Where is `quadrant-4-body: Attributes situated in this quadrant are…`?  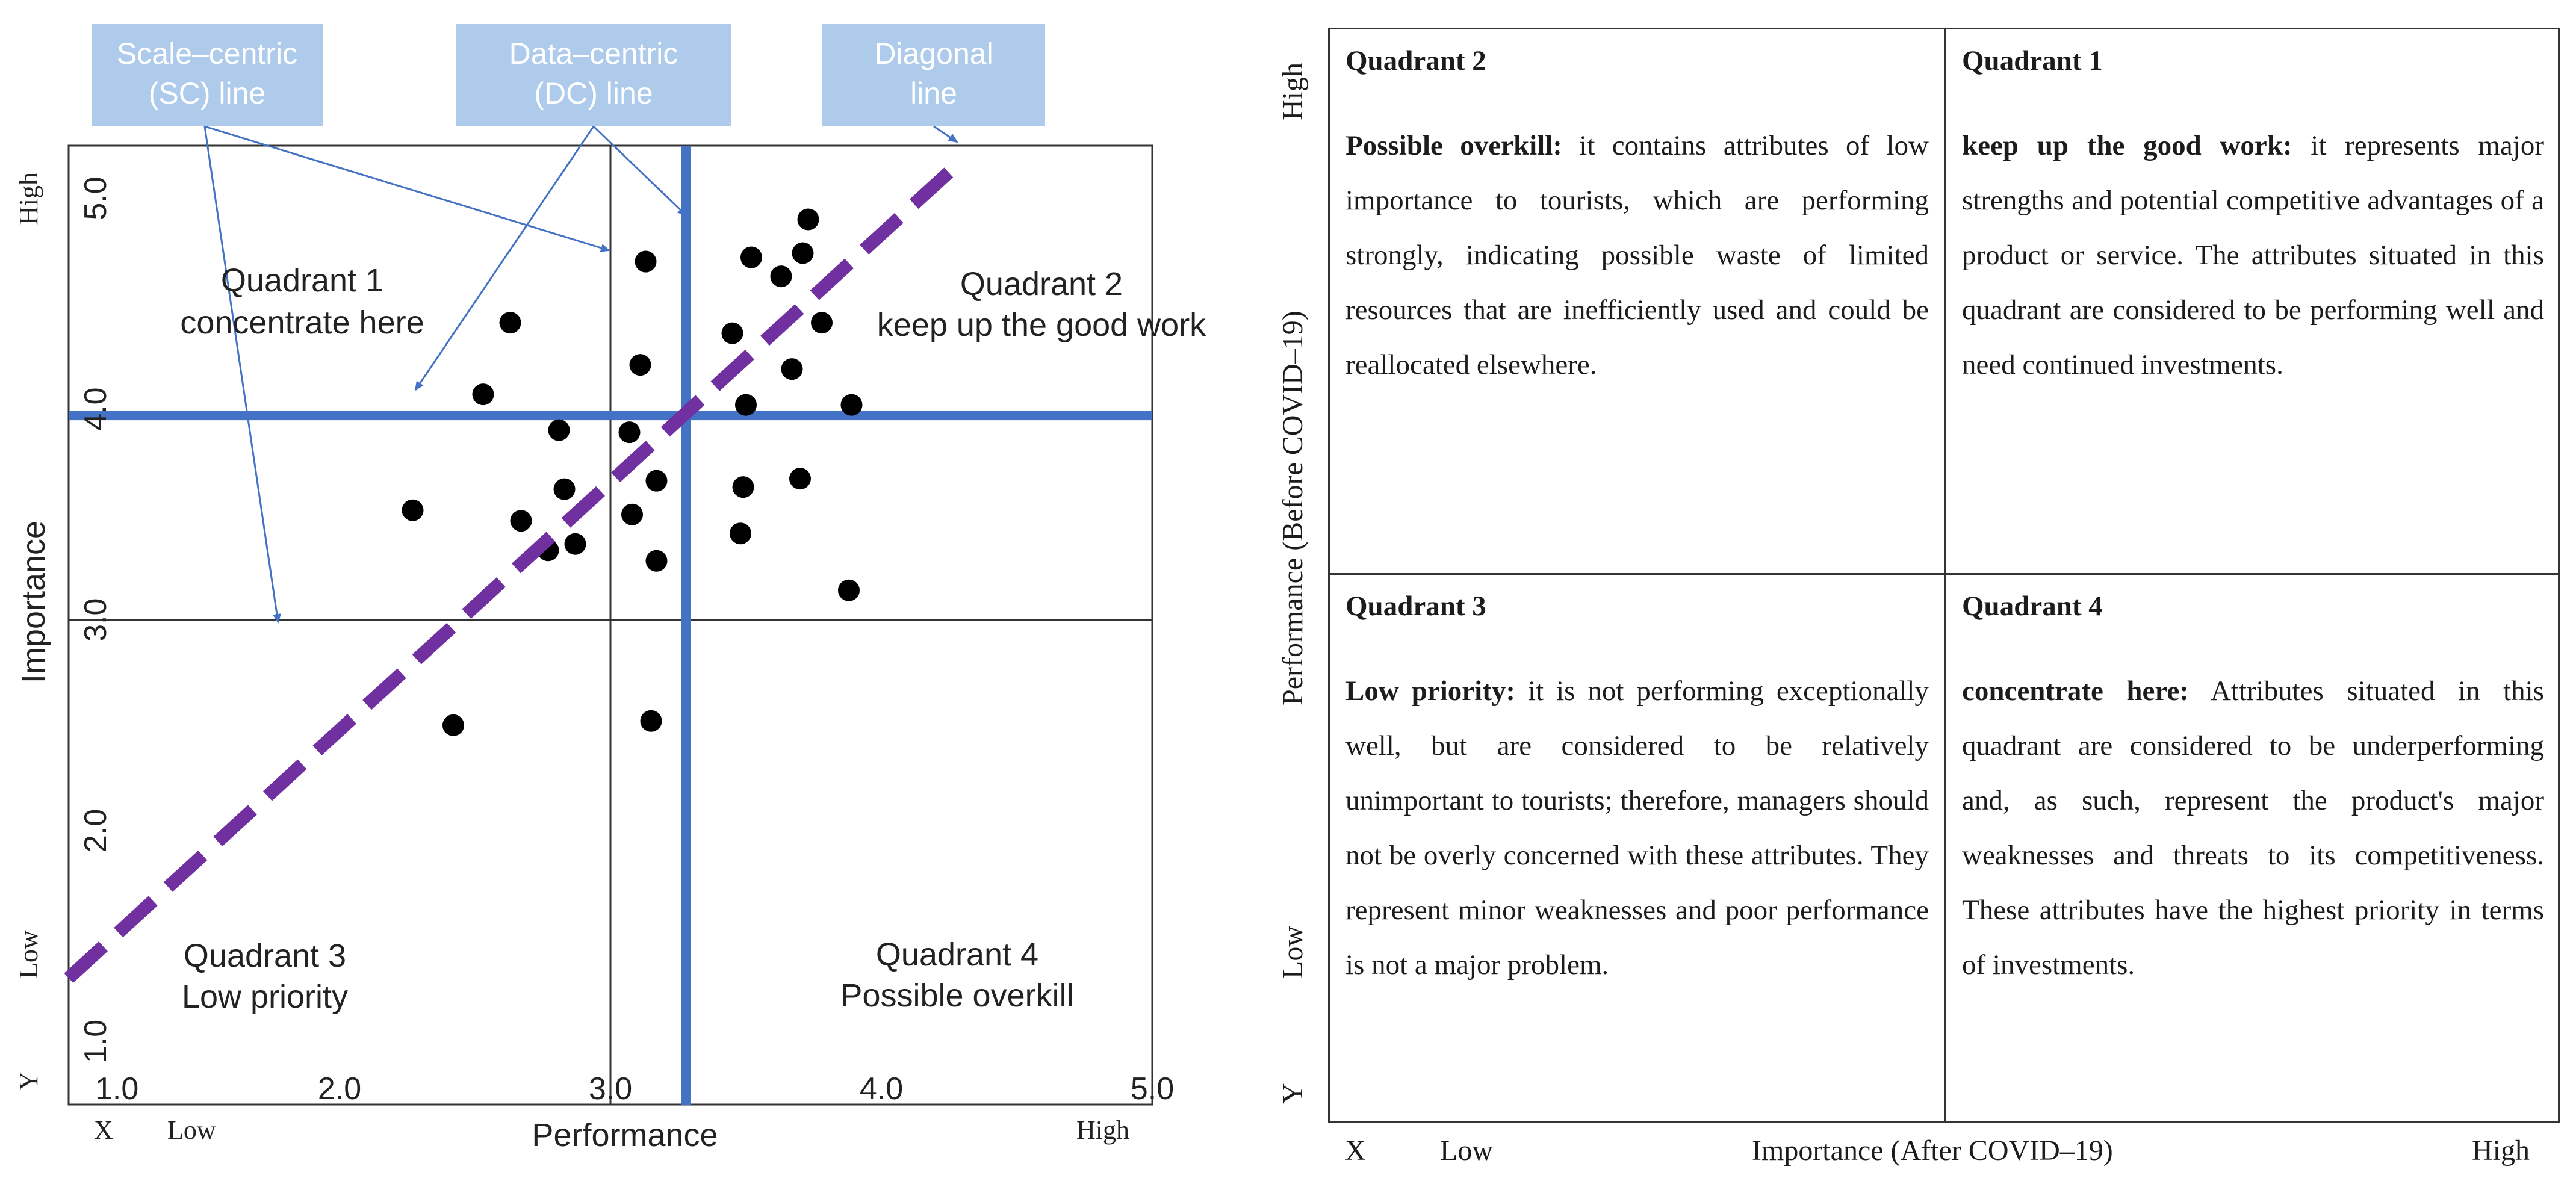 quadrant-4-body: Attributes situated in this quadrant are… is located at coordinates (2253, 828).